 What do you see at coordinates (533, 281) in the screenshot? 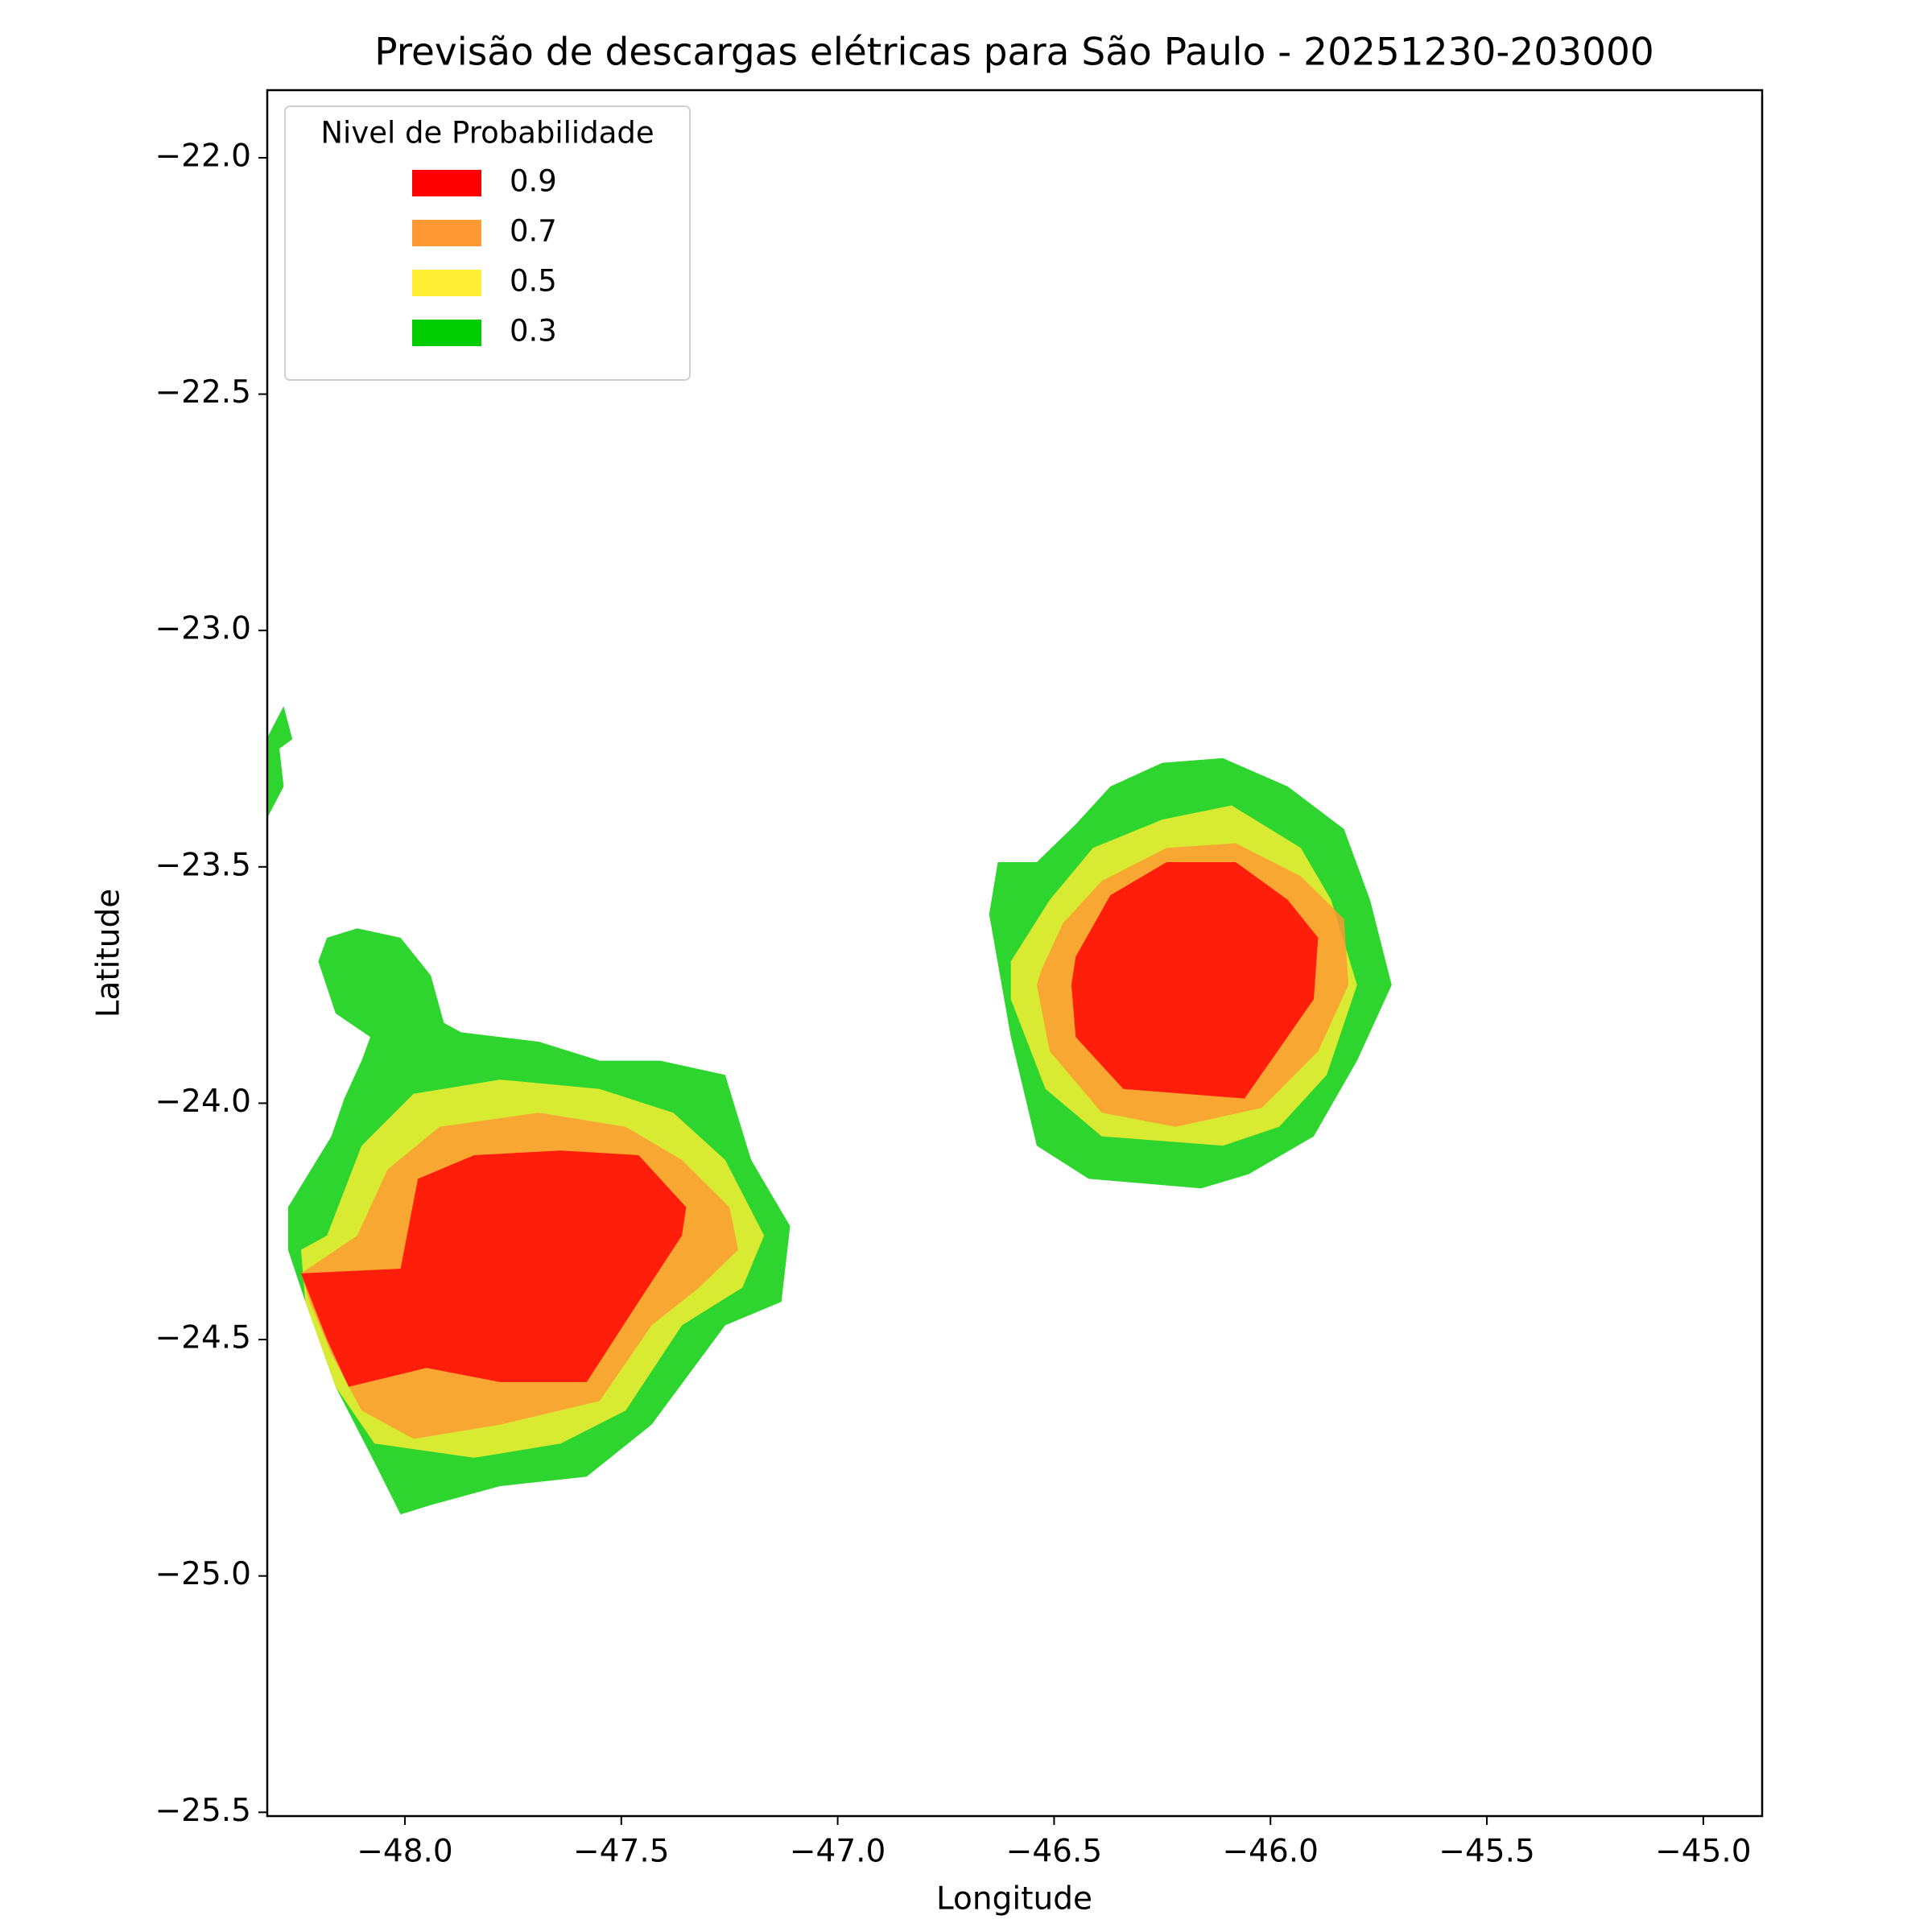
I see `legend-label: 0.5` at bounding box center [533, 281].